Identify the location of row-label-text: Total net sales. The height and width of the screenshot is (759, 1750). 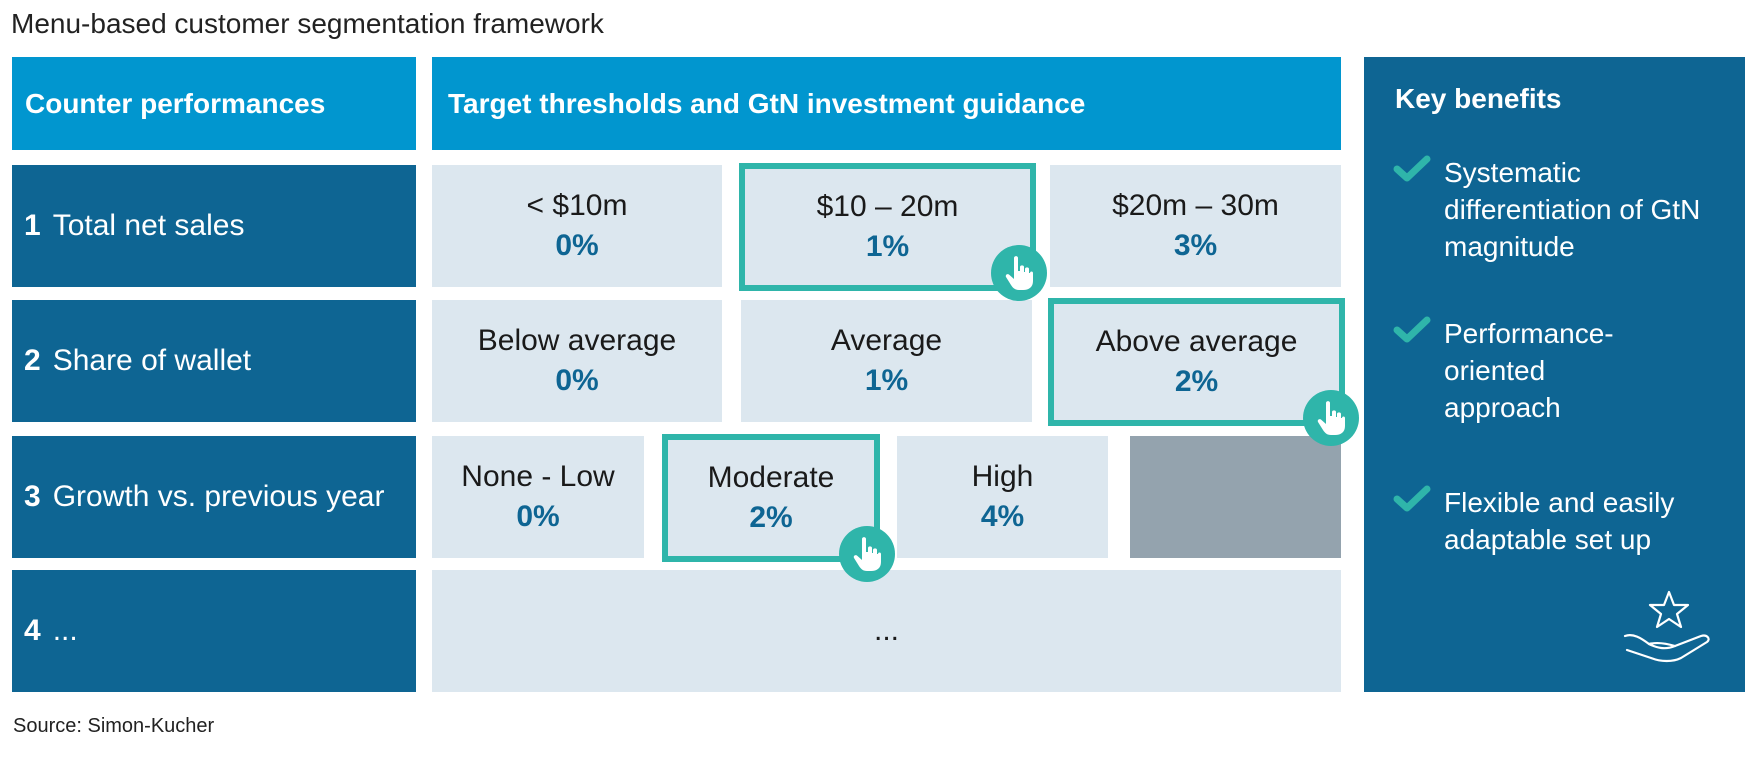
(148, 225).